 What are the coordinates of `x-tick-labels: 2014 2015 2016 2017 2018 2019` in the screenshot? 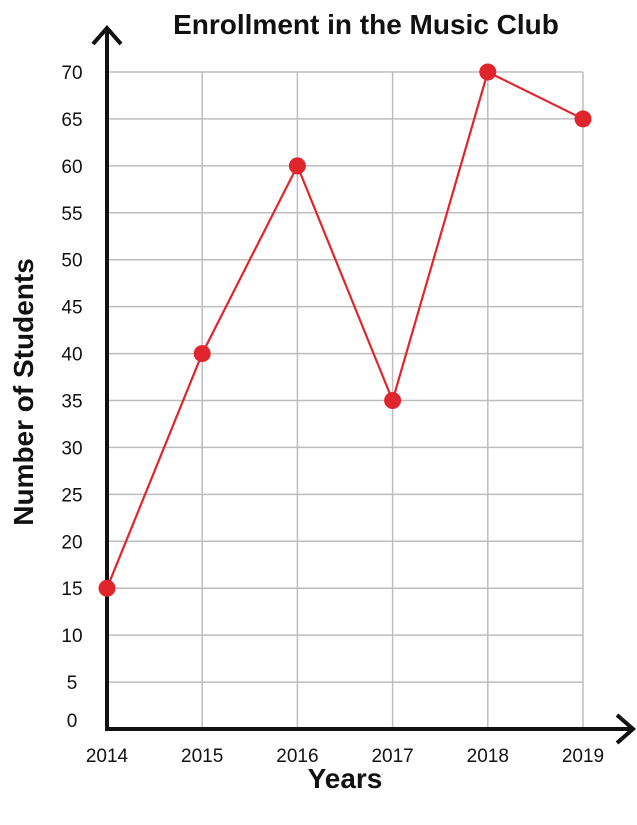 It's located at (345, 756).